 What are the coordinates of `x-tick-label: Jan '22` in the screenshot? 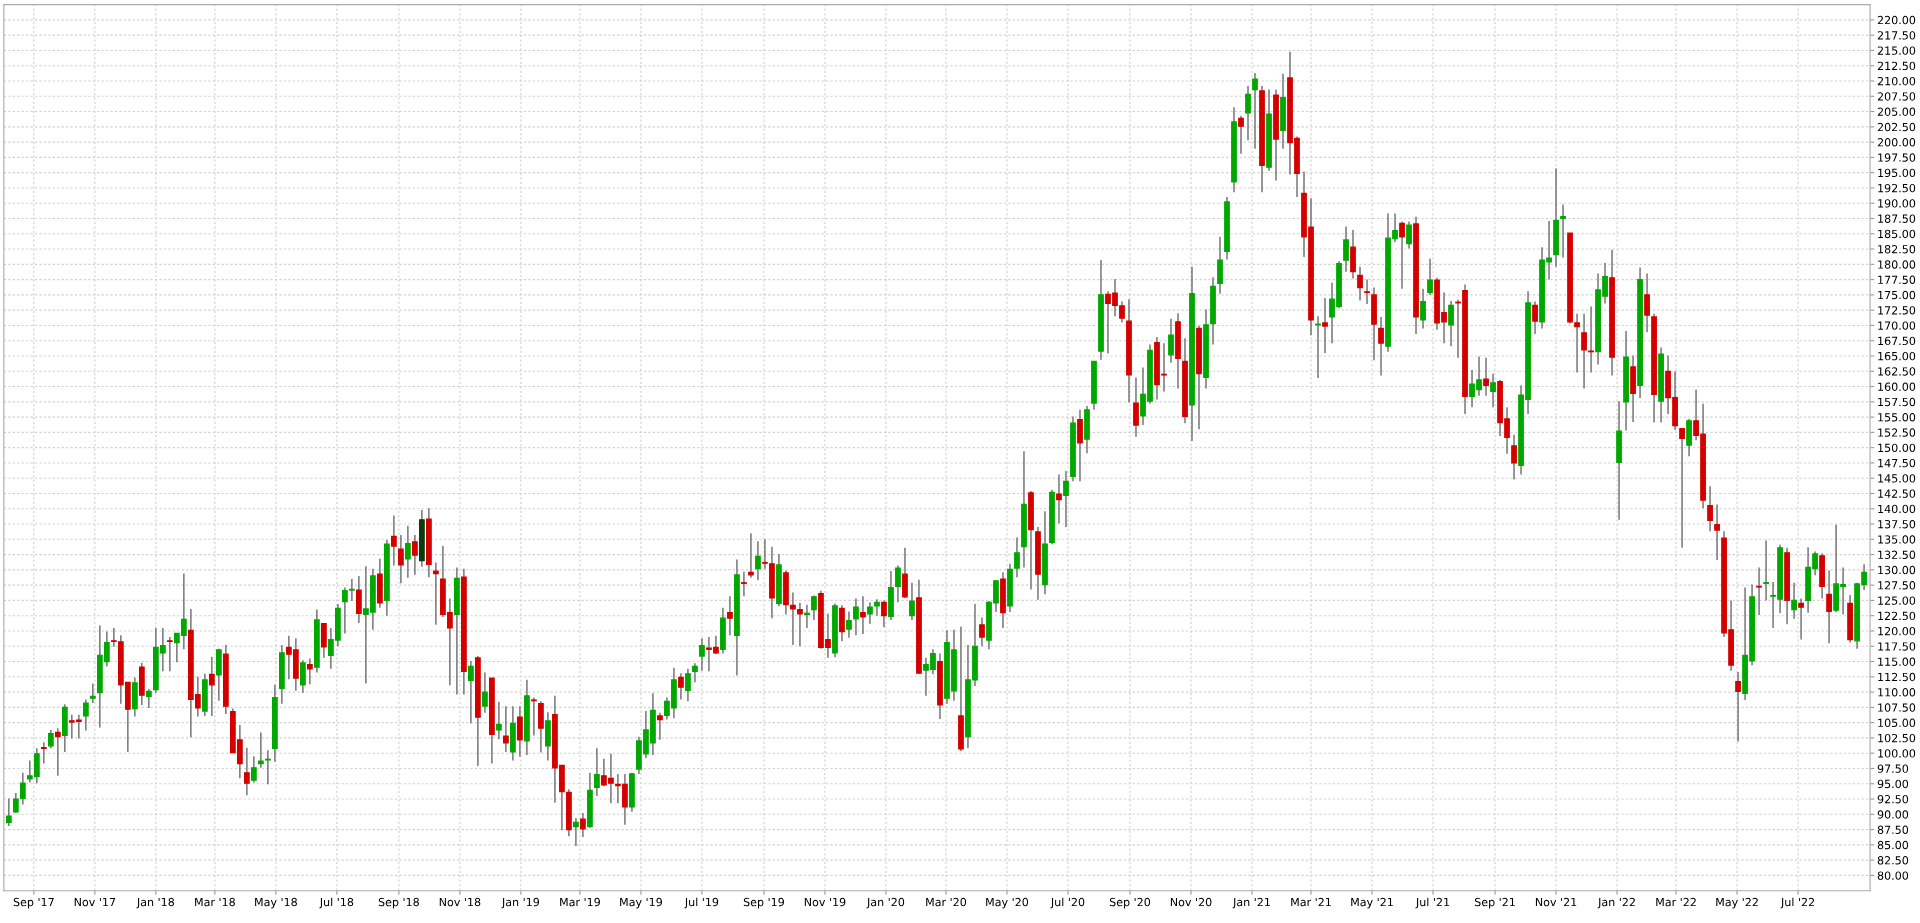 It's located at (1616, 903).